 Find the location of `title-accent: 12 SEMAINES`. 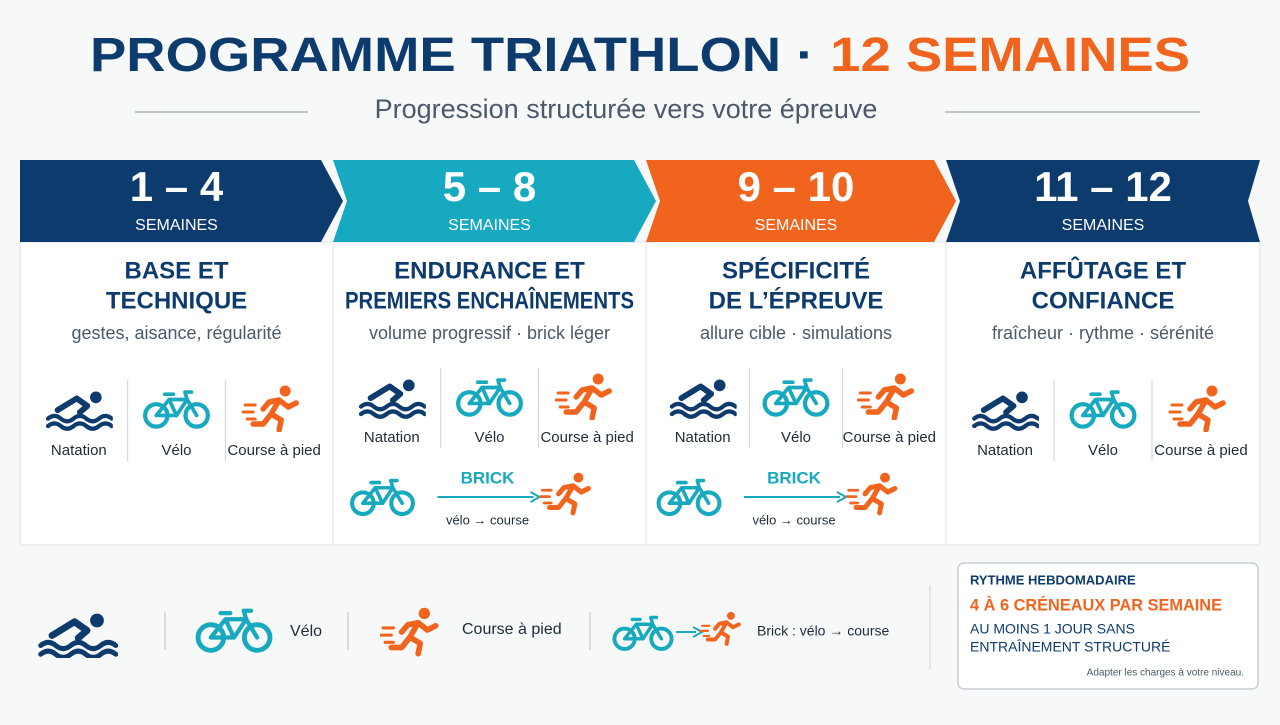

title-accent: 12 SEMAINES is located at coordinates (1010, 55).